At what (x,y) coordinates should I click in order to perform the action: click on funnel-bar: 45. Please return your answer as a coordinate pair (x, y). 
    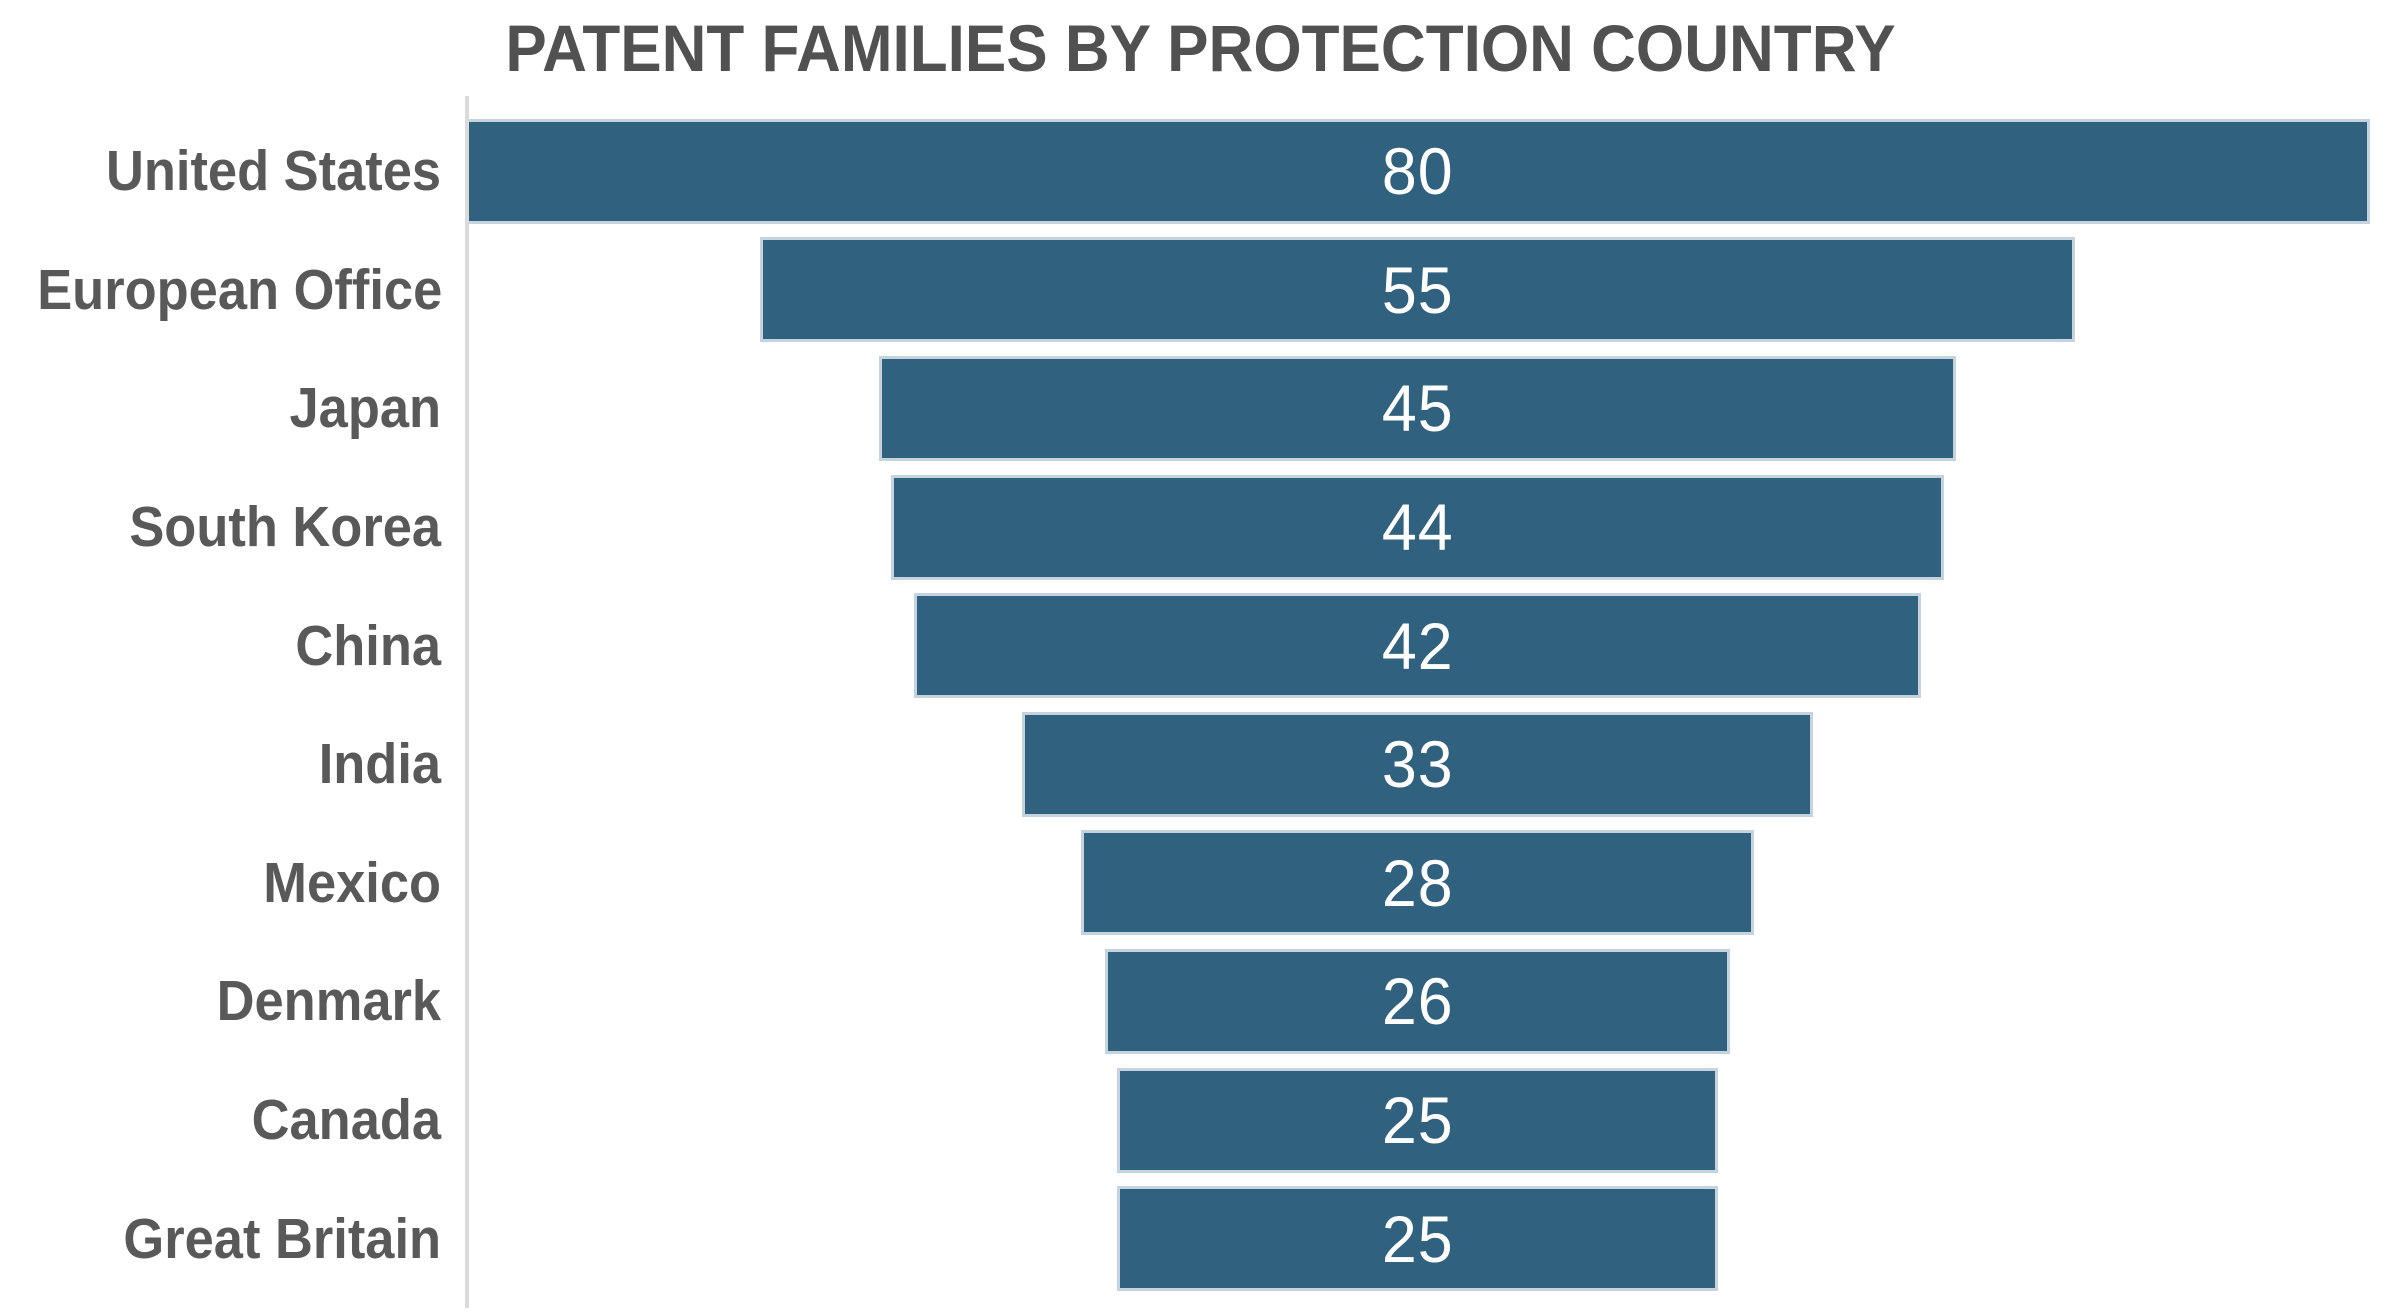
    Looking at the image, I should click on (1417, 408).